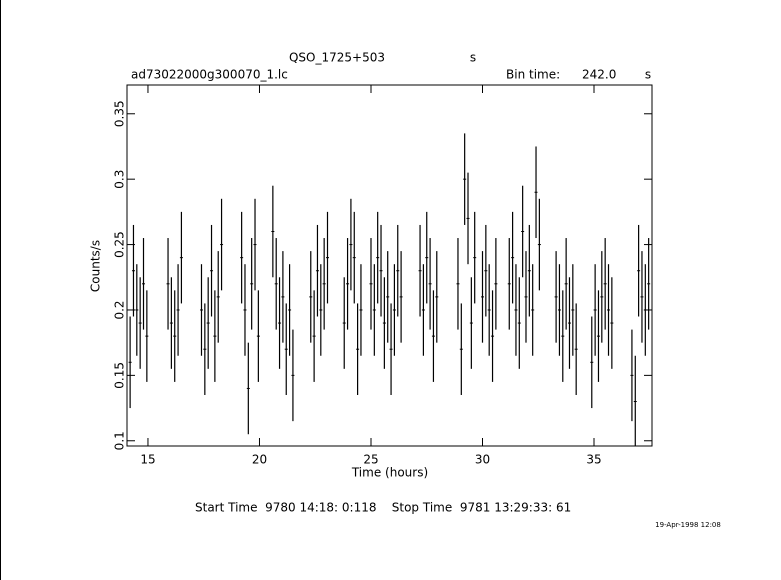 The width and height of the screenshot is (781, 580). I want to click on y-tick-label: 0.3, so click(120, 179).